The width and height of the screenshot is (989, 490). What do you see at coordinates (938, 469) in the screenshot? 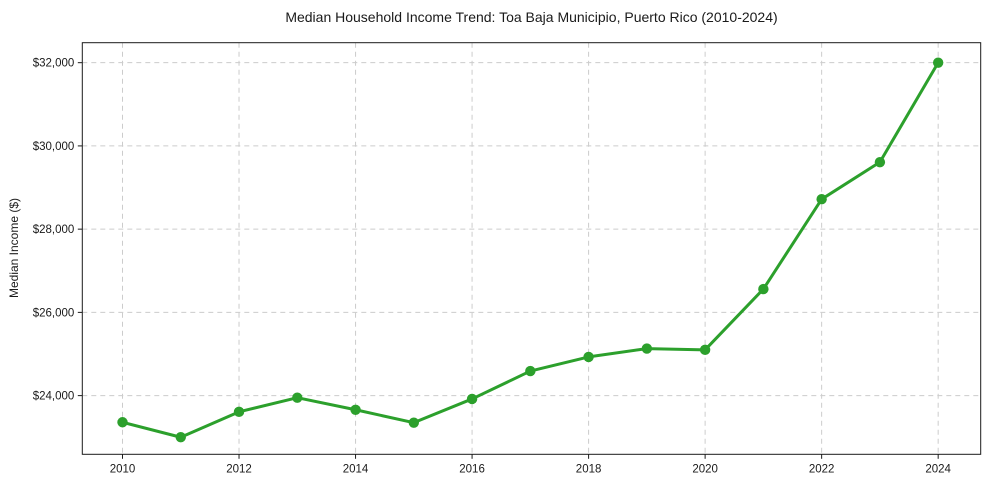
I see `x-tick-label: 2024` at bounding box center [938, 469].